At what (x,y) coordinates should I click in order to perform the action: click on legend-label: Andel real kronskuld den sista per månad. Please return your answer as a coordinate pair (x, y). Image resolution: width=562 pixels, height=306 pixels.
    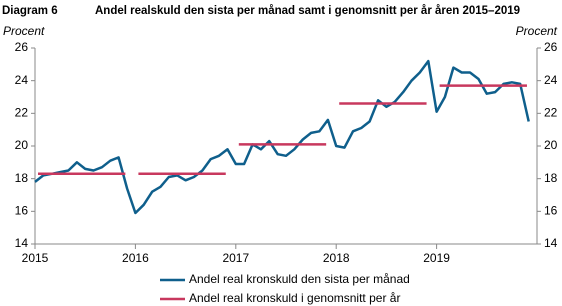
    Looking at the image, I should click on (299, 279).